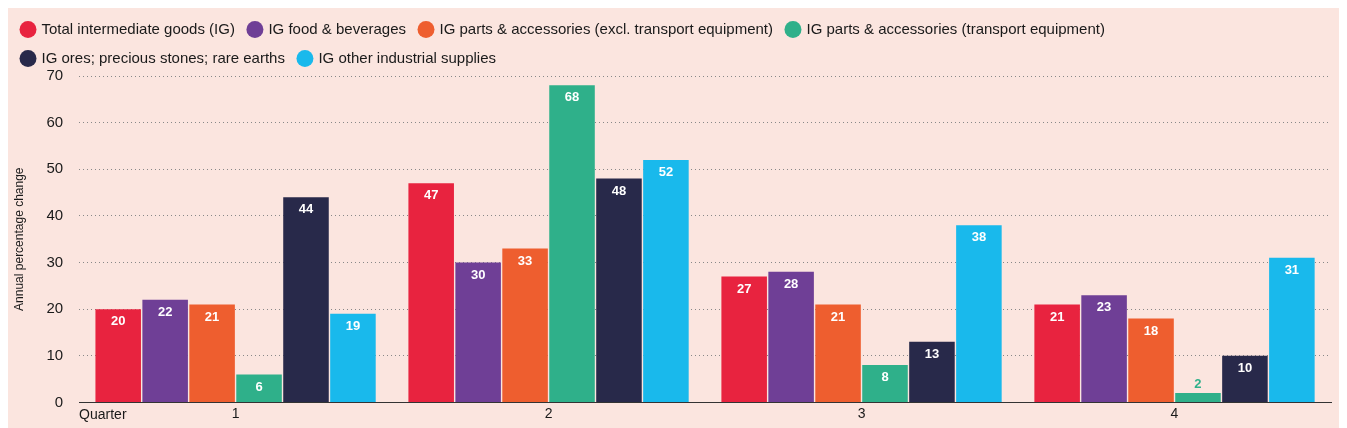 The image size is (1347, 428). I want to click on y-tick-label: 50, so click(55, 168).